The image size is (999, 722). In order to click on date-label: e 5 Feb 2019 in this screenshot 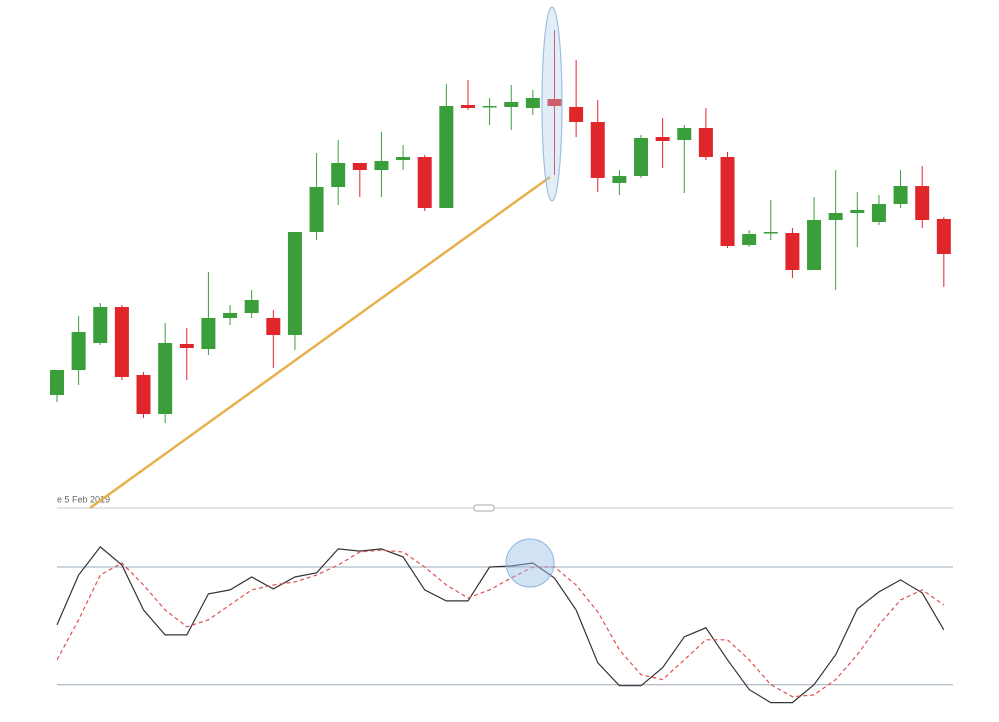, I will do `click(83, 499)`.